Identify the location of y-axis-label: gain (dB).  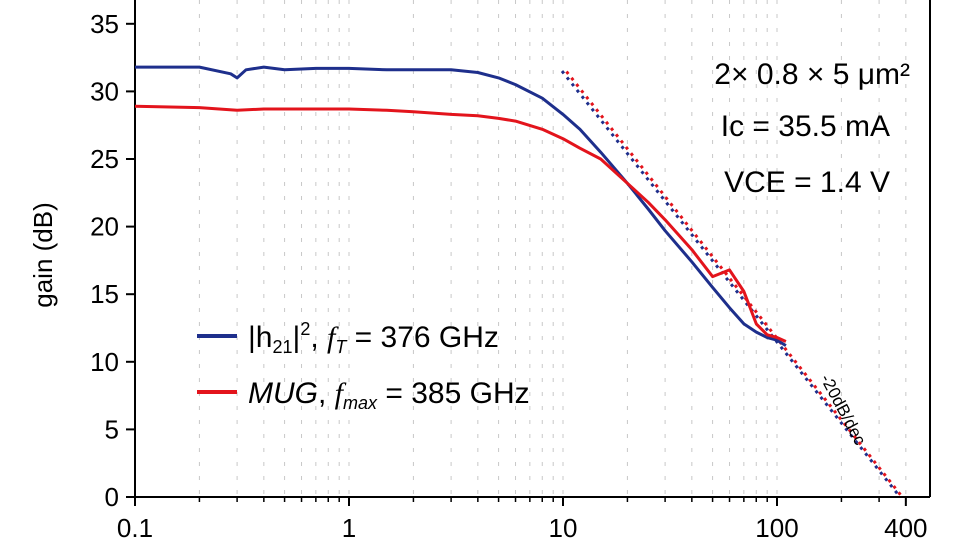
(43, 255).